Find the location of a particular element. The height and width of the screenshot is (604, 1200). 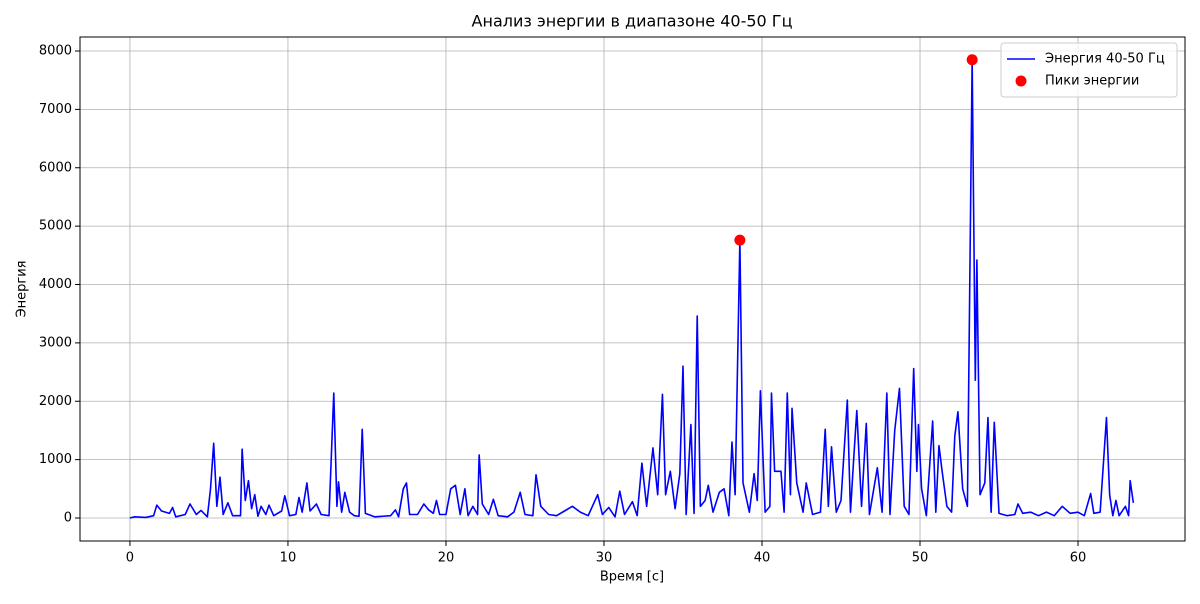

y-tick-label: 7000 is located at coordinates (55, 109).